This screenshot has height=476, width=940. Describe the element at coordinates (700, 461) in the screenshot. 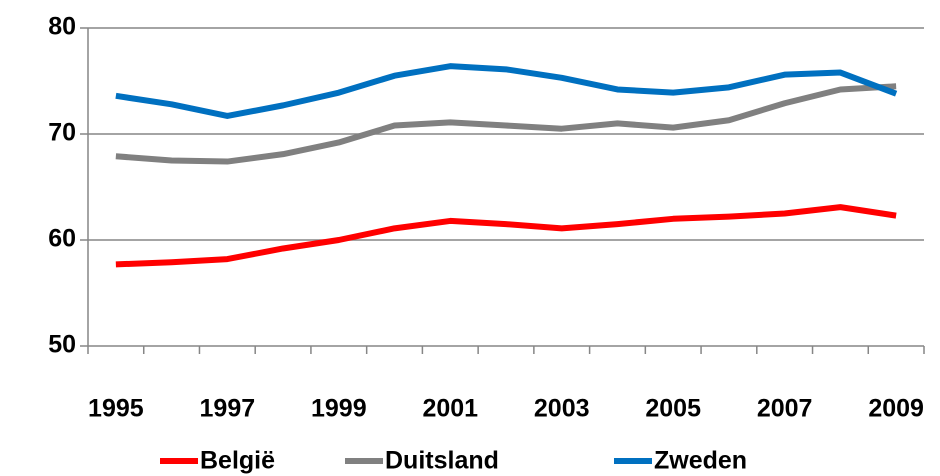

I see `legend-label: Zweden` at that location.